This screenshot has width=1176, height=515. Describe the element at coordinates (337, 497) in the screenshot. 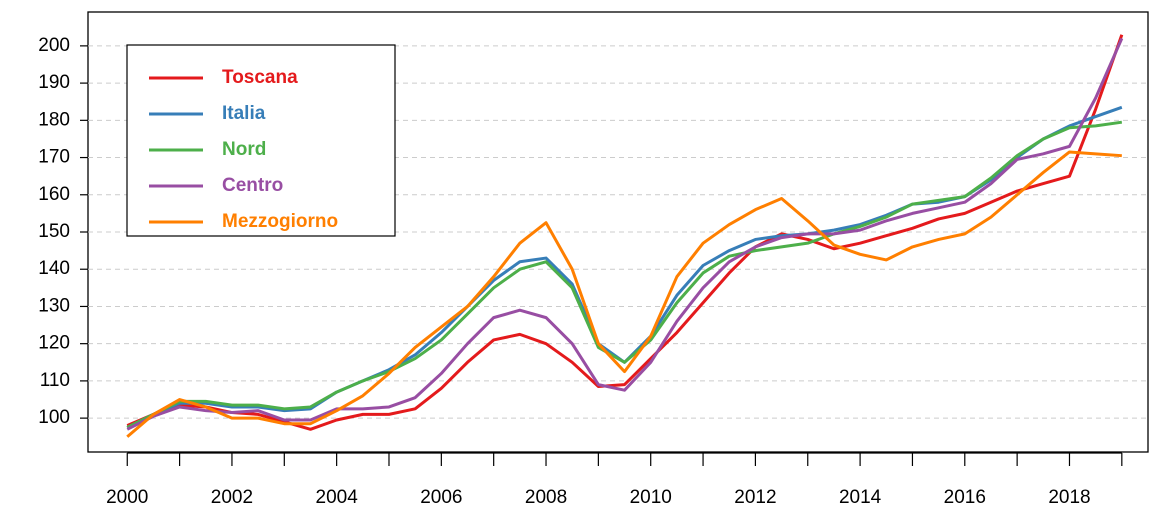

I see `x-tick-label: 2004` at that location.